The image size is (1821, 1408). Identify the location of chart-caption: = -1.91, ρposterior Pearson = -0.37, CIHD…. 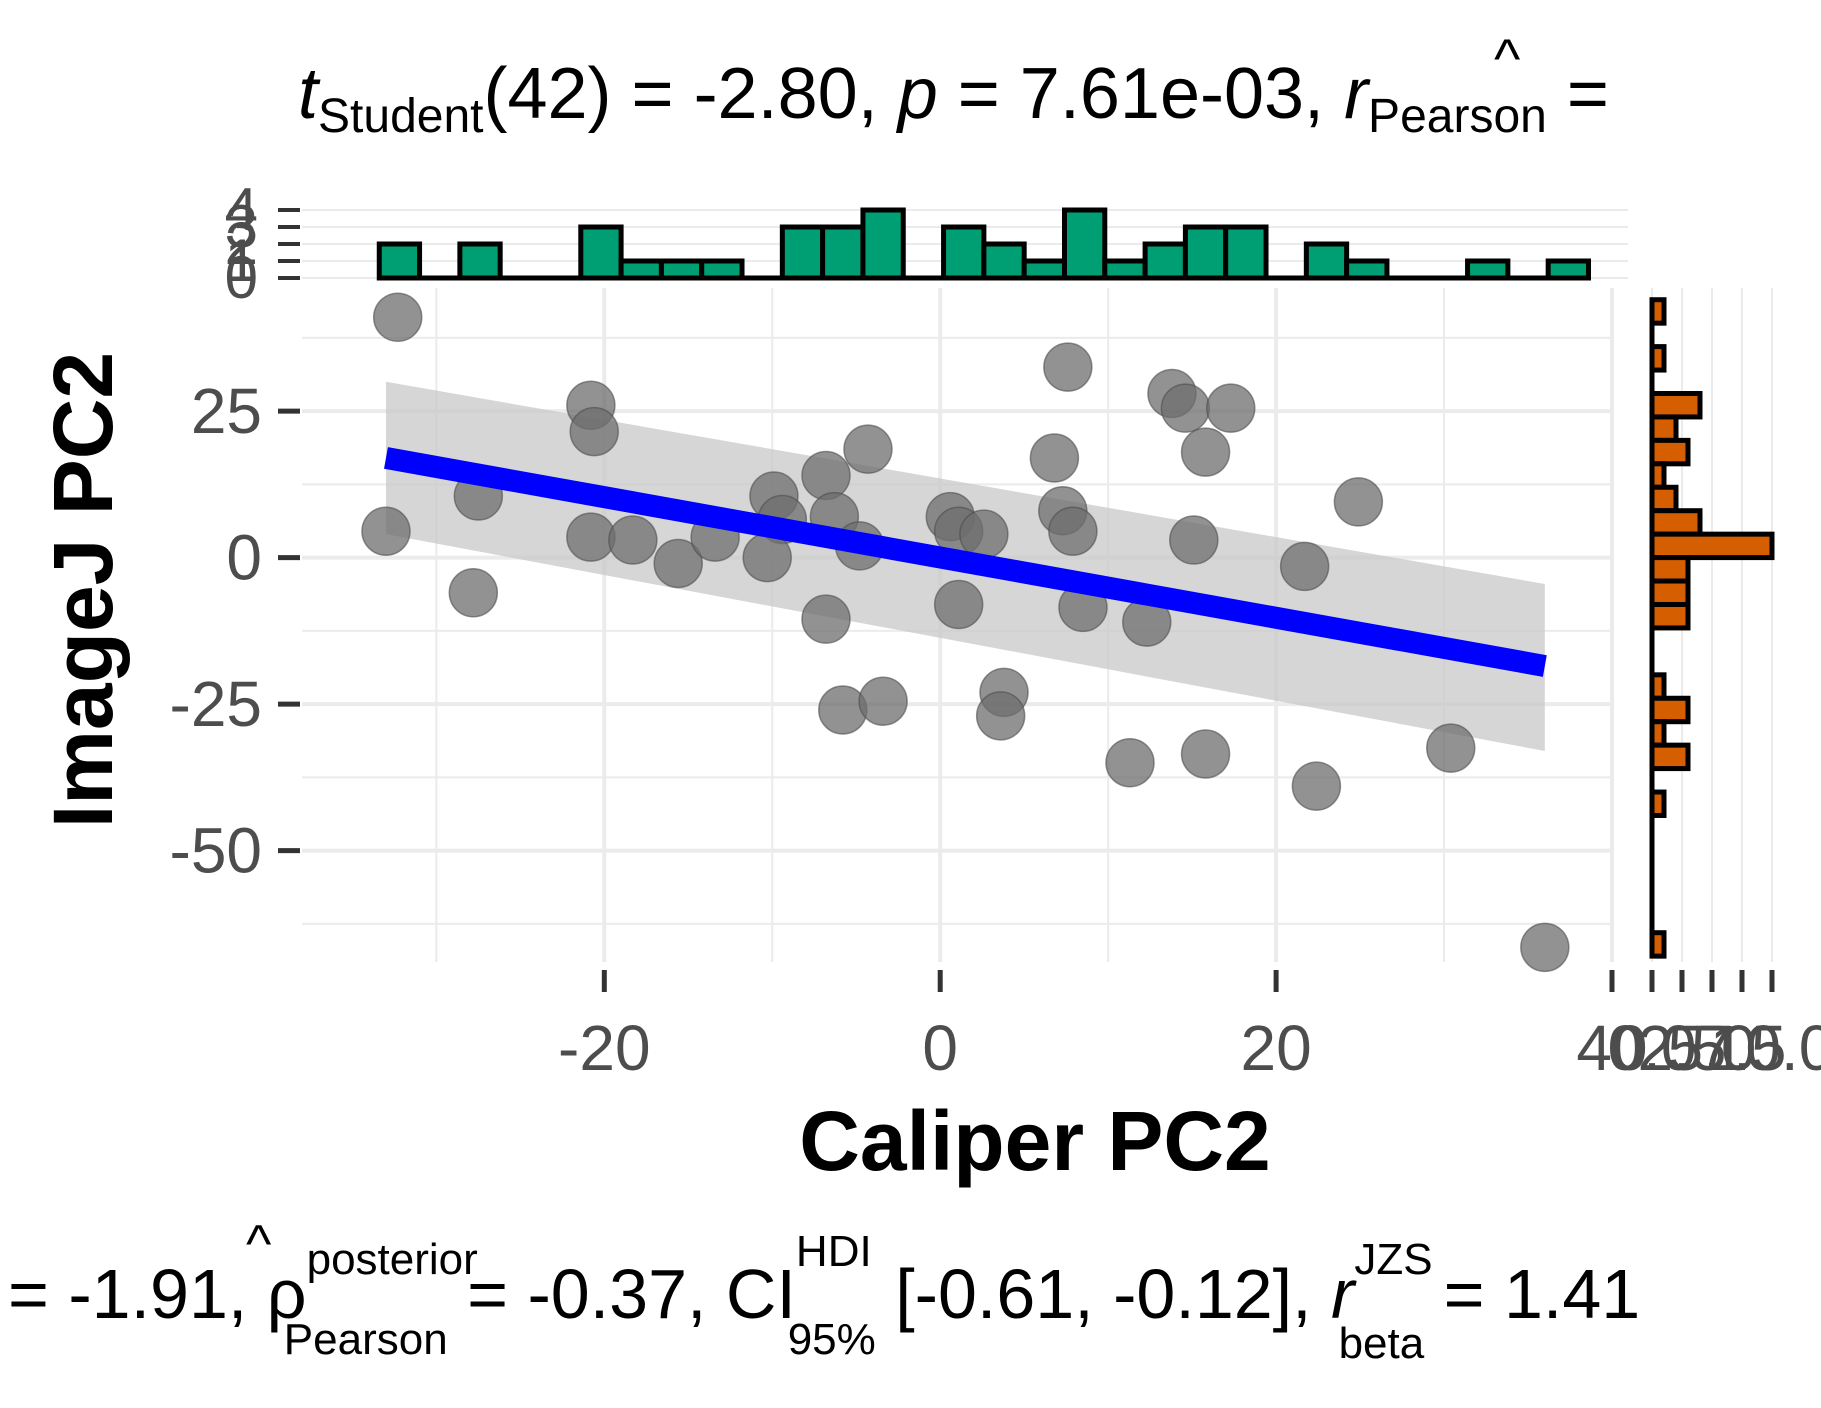
(824, 1297).